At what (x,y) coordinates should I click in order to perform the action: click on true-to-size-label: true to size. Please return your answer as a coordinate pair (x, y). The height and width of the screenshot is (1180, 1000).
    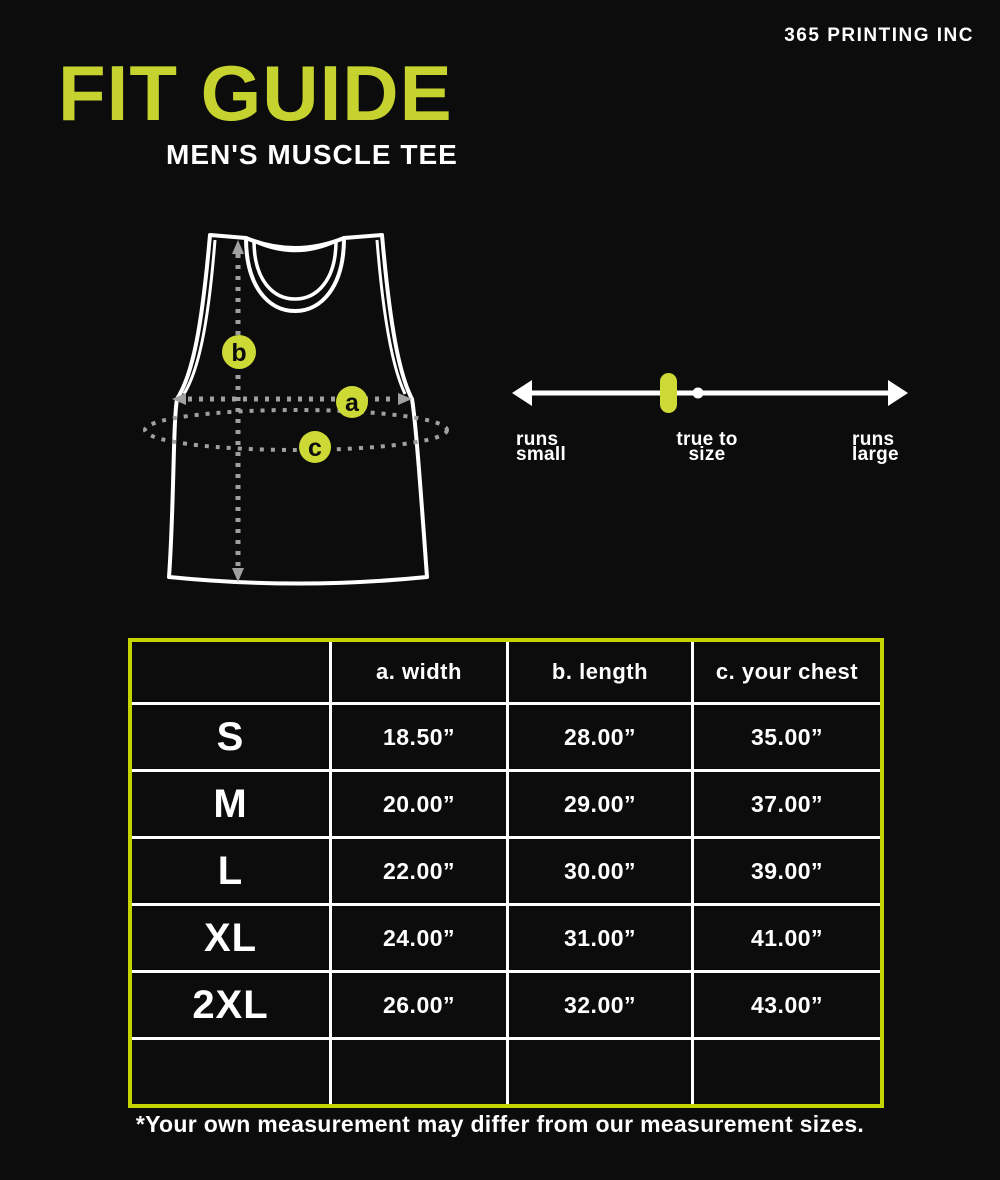
    Looking at the image, I should click on (707, 447).